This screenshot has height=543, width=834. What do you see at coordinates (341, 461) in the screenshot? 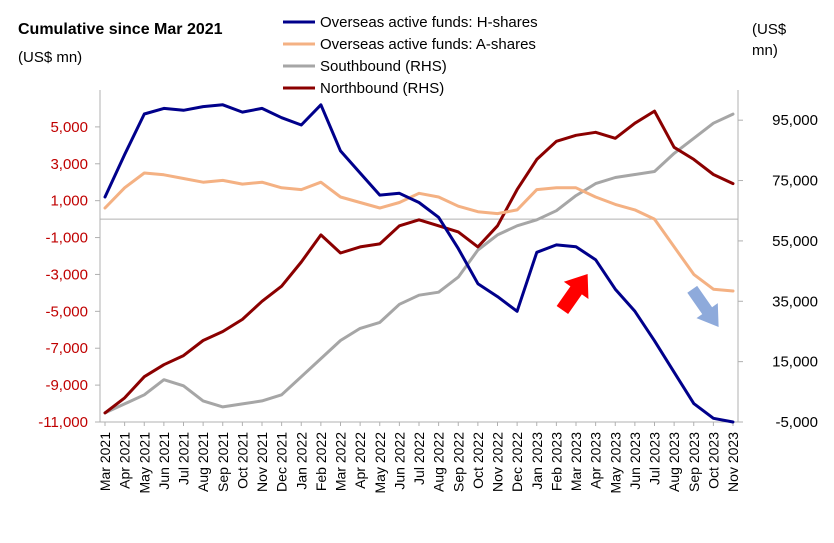
I see `x-tick-label: Mar 2022` at bounding box center [341, 461].